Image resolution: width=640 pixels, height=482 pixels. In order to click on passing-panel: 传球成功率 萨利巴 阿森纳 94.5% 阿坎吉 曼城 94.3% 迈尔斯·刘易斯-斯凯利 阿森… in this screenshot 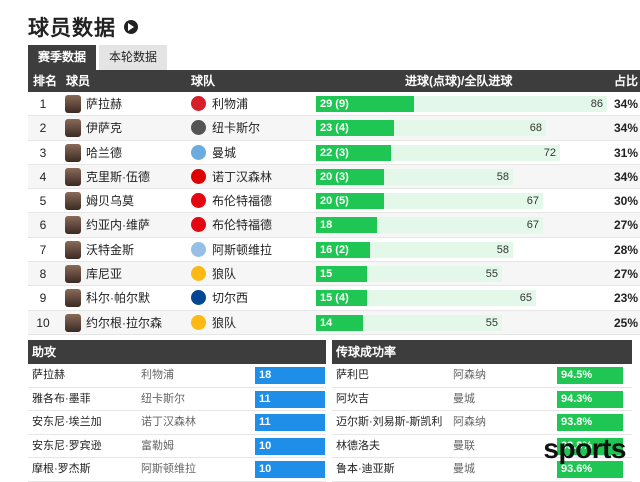, I will do `click(482, 411)`.